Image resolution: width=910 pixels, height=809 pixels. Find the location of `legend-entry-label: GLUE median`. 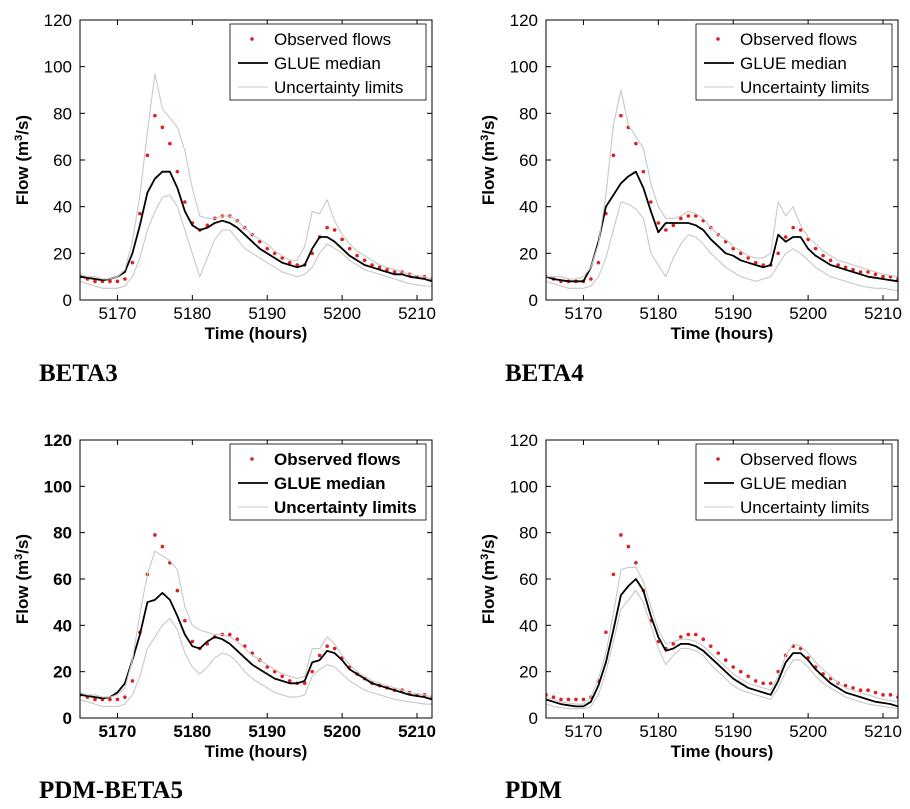

legend-entry-label: GLUE median is located at coordinates (793, 483).